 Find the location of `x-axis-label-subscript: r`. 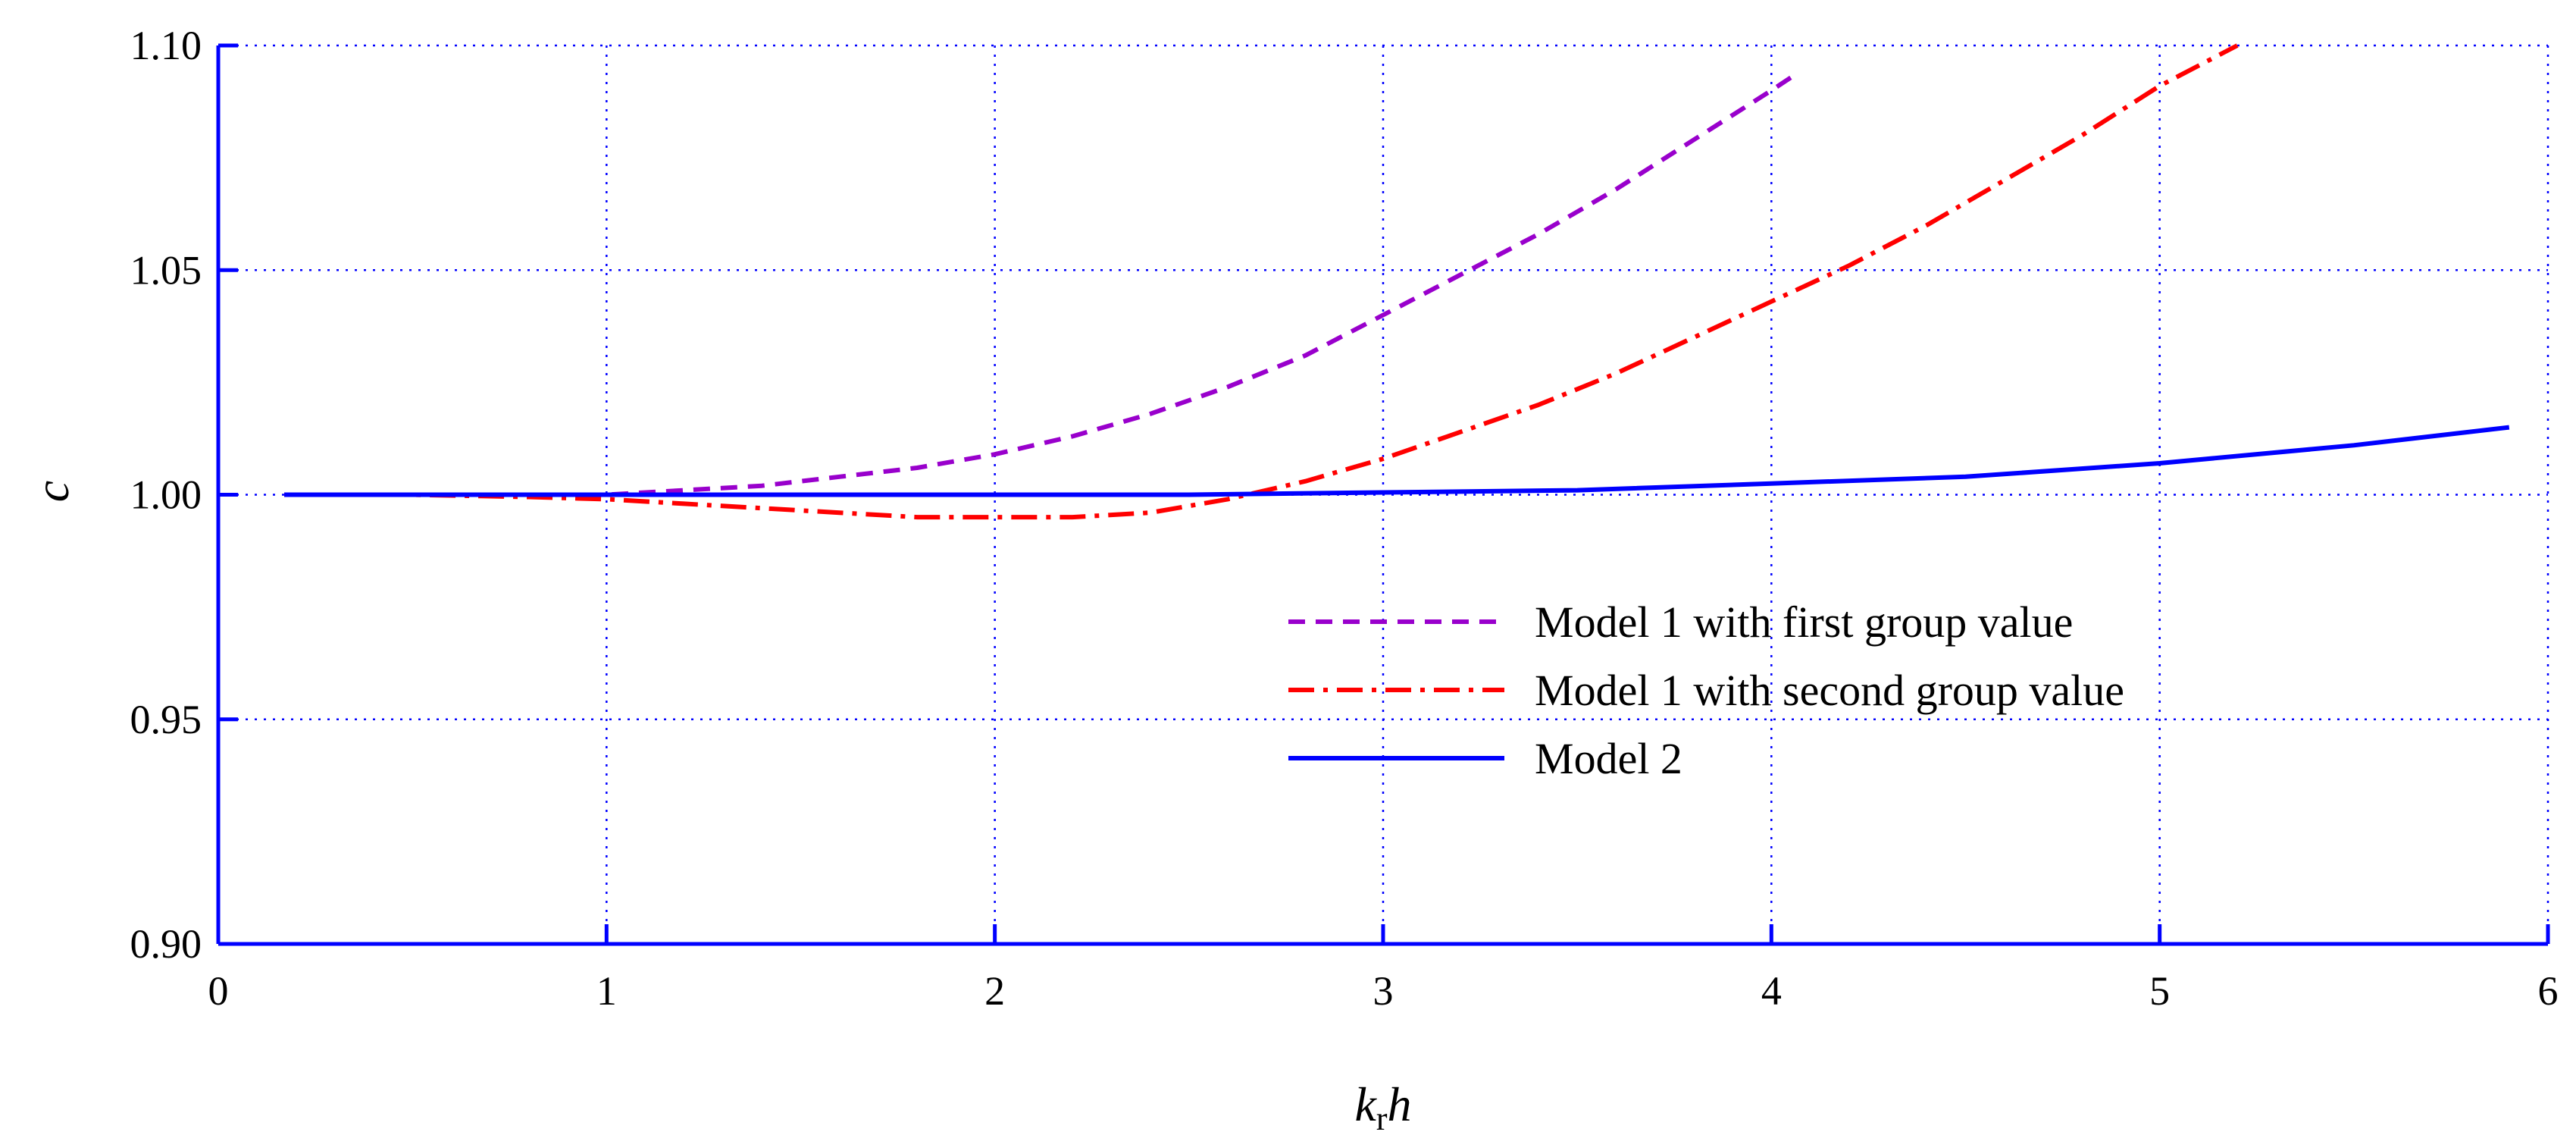

x-axis-label-subscript: r is located at coordinates (1382, 1117).